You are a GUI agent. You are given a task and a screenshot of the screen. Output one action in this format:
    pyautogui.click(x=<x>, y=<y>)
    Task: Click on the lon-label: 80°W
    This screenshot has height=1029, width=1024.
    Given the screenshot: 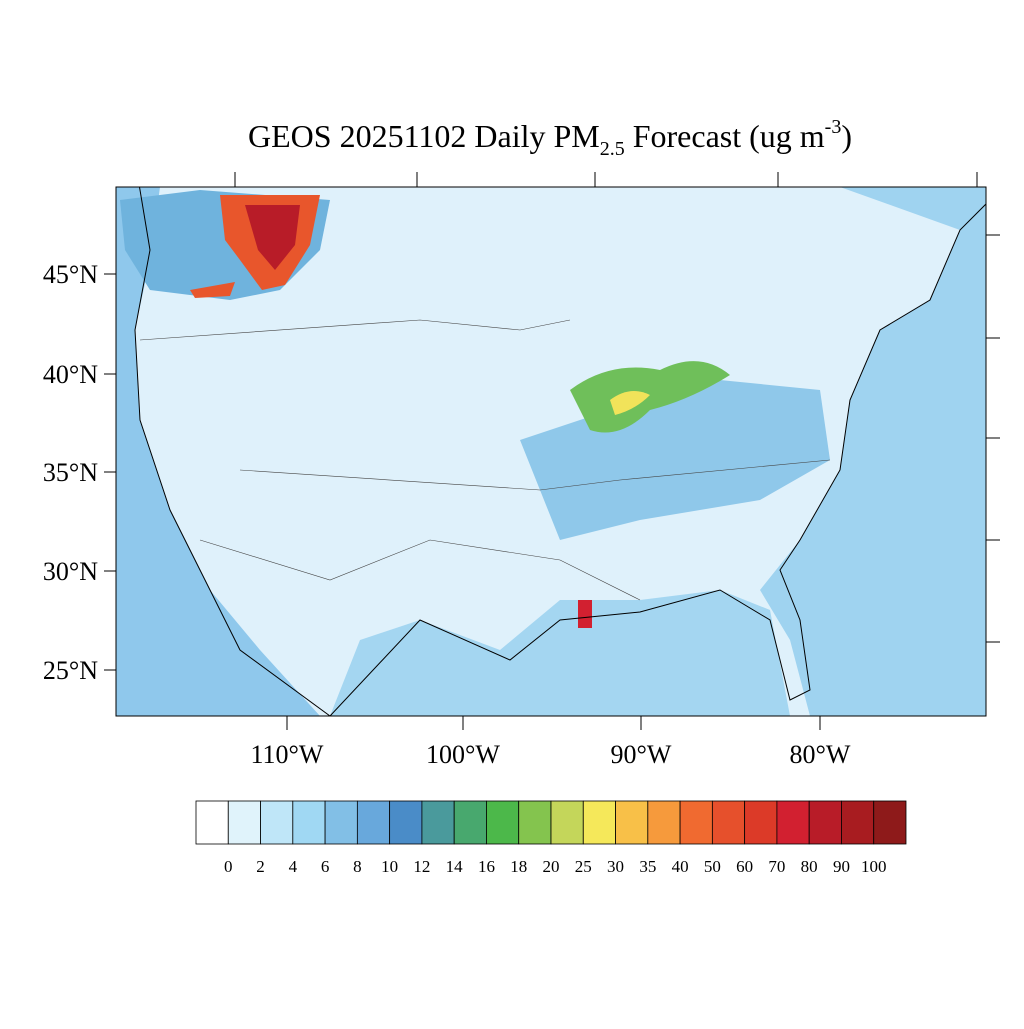 What is the action you would take?
    pyautogui.click(x=820, y=754)
    